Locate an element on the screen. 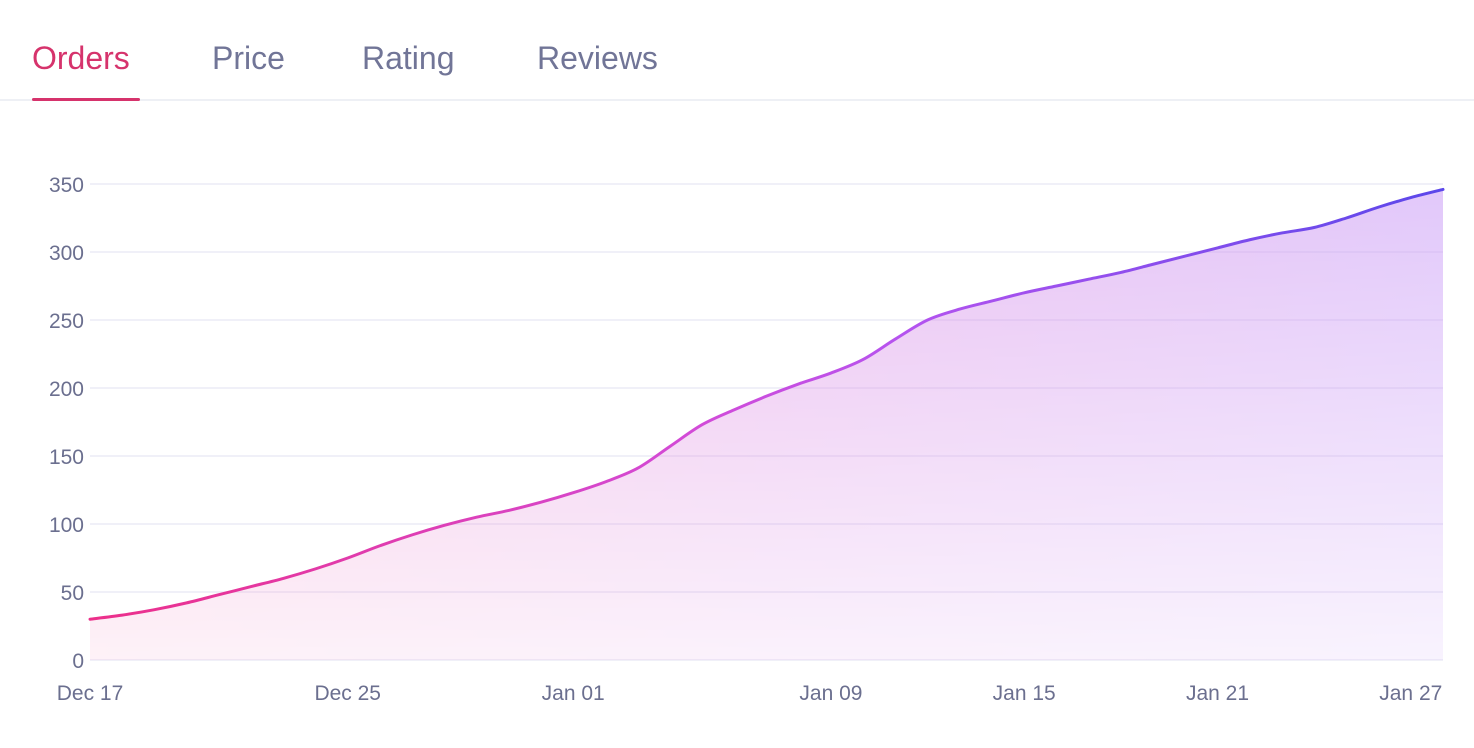  y-tick-label: 150 is located at coordinates (66, 457).